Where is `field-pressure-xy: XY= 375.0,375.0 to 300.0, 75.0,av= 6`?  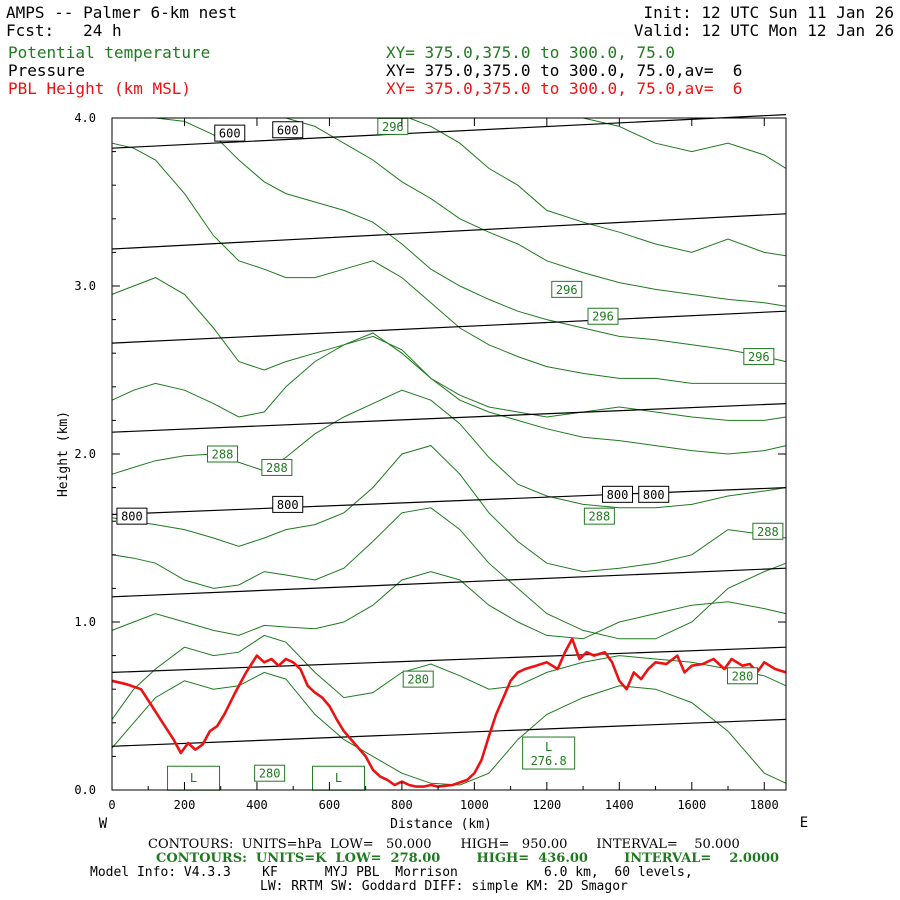 field-pressure-xy: XY= 375.0,375.0 to 300.0, 75.0,av= 6 is located at coordinates (564, 70).